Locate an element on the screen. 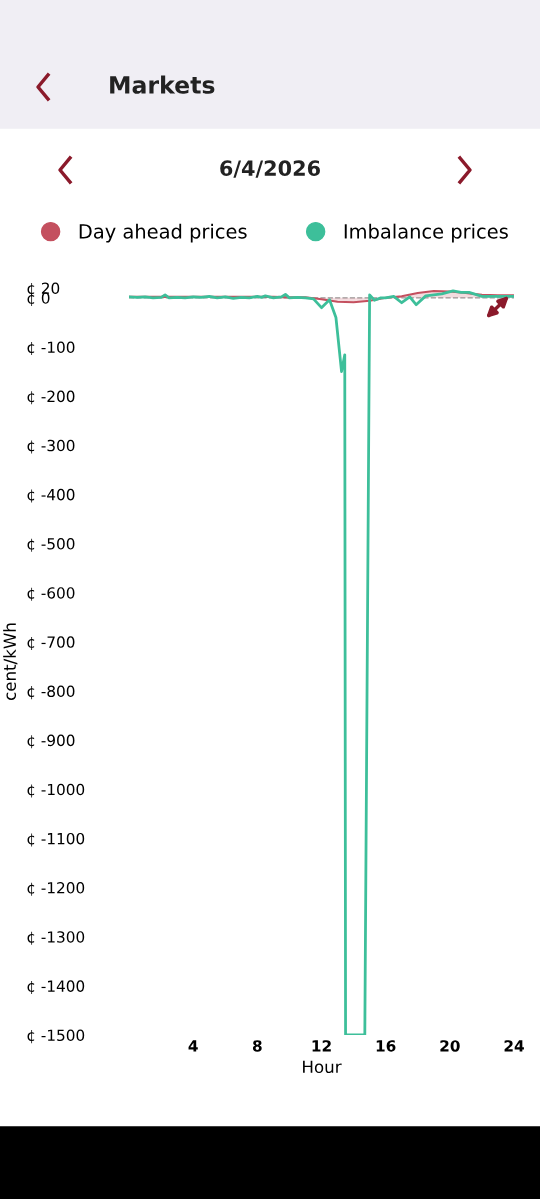 This screenshot has width=540, height=1199. x-axis-title: Hour is located at coordinates (322, 1067).